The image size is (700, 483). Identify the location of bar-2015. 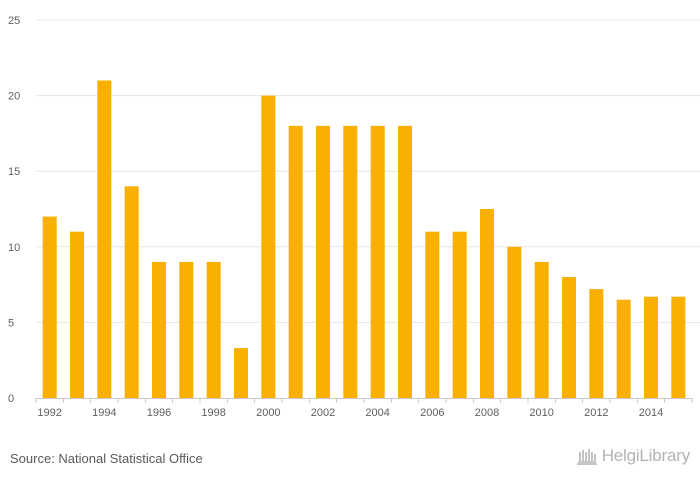
(678, 347).